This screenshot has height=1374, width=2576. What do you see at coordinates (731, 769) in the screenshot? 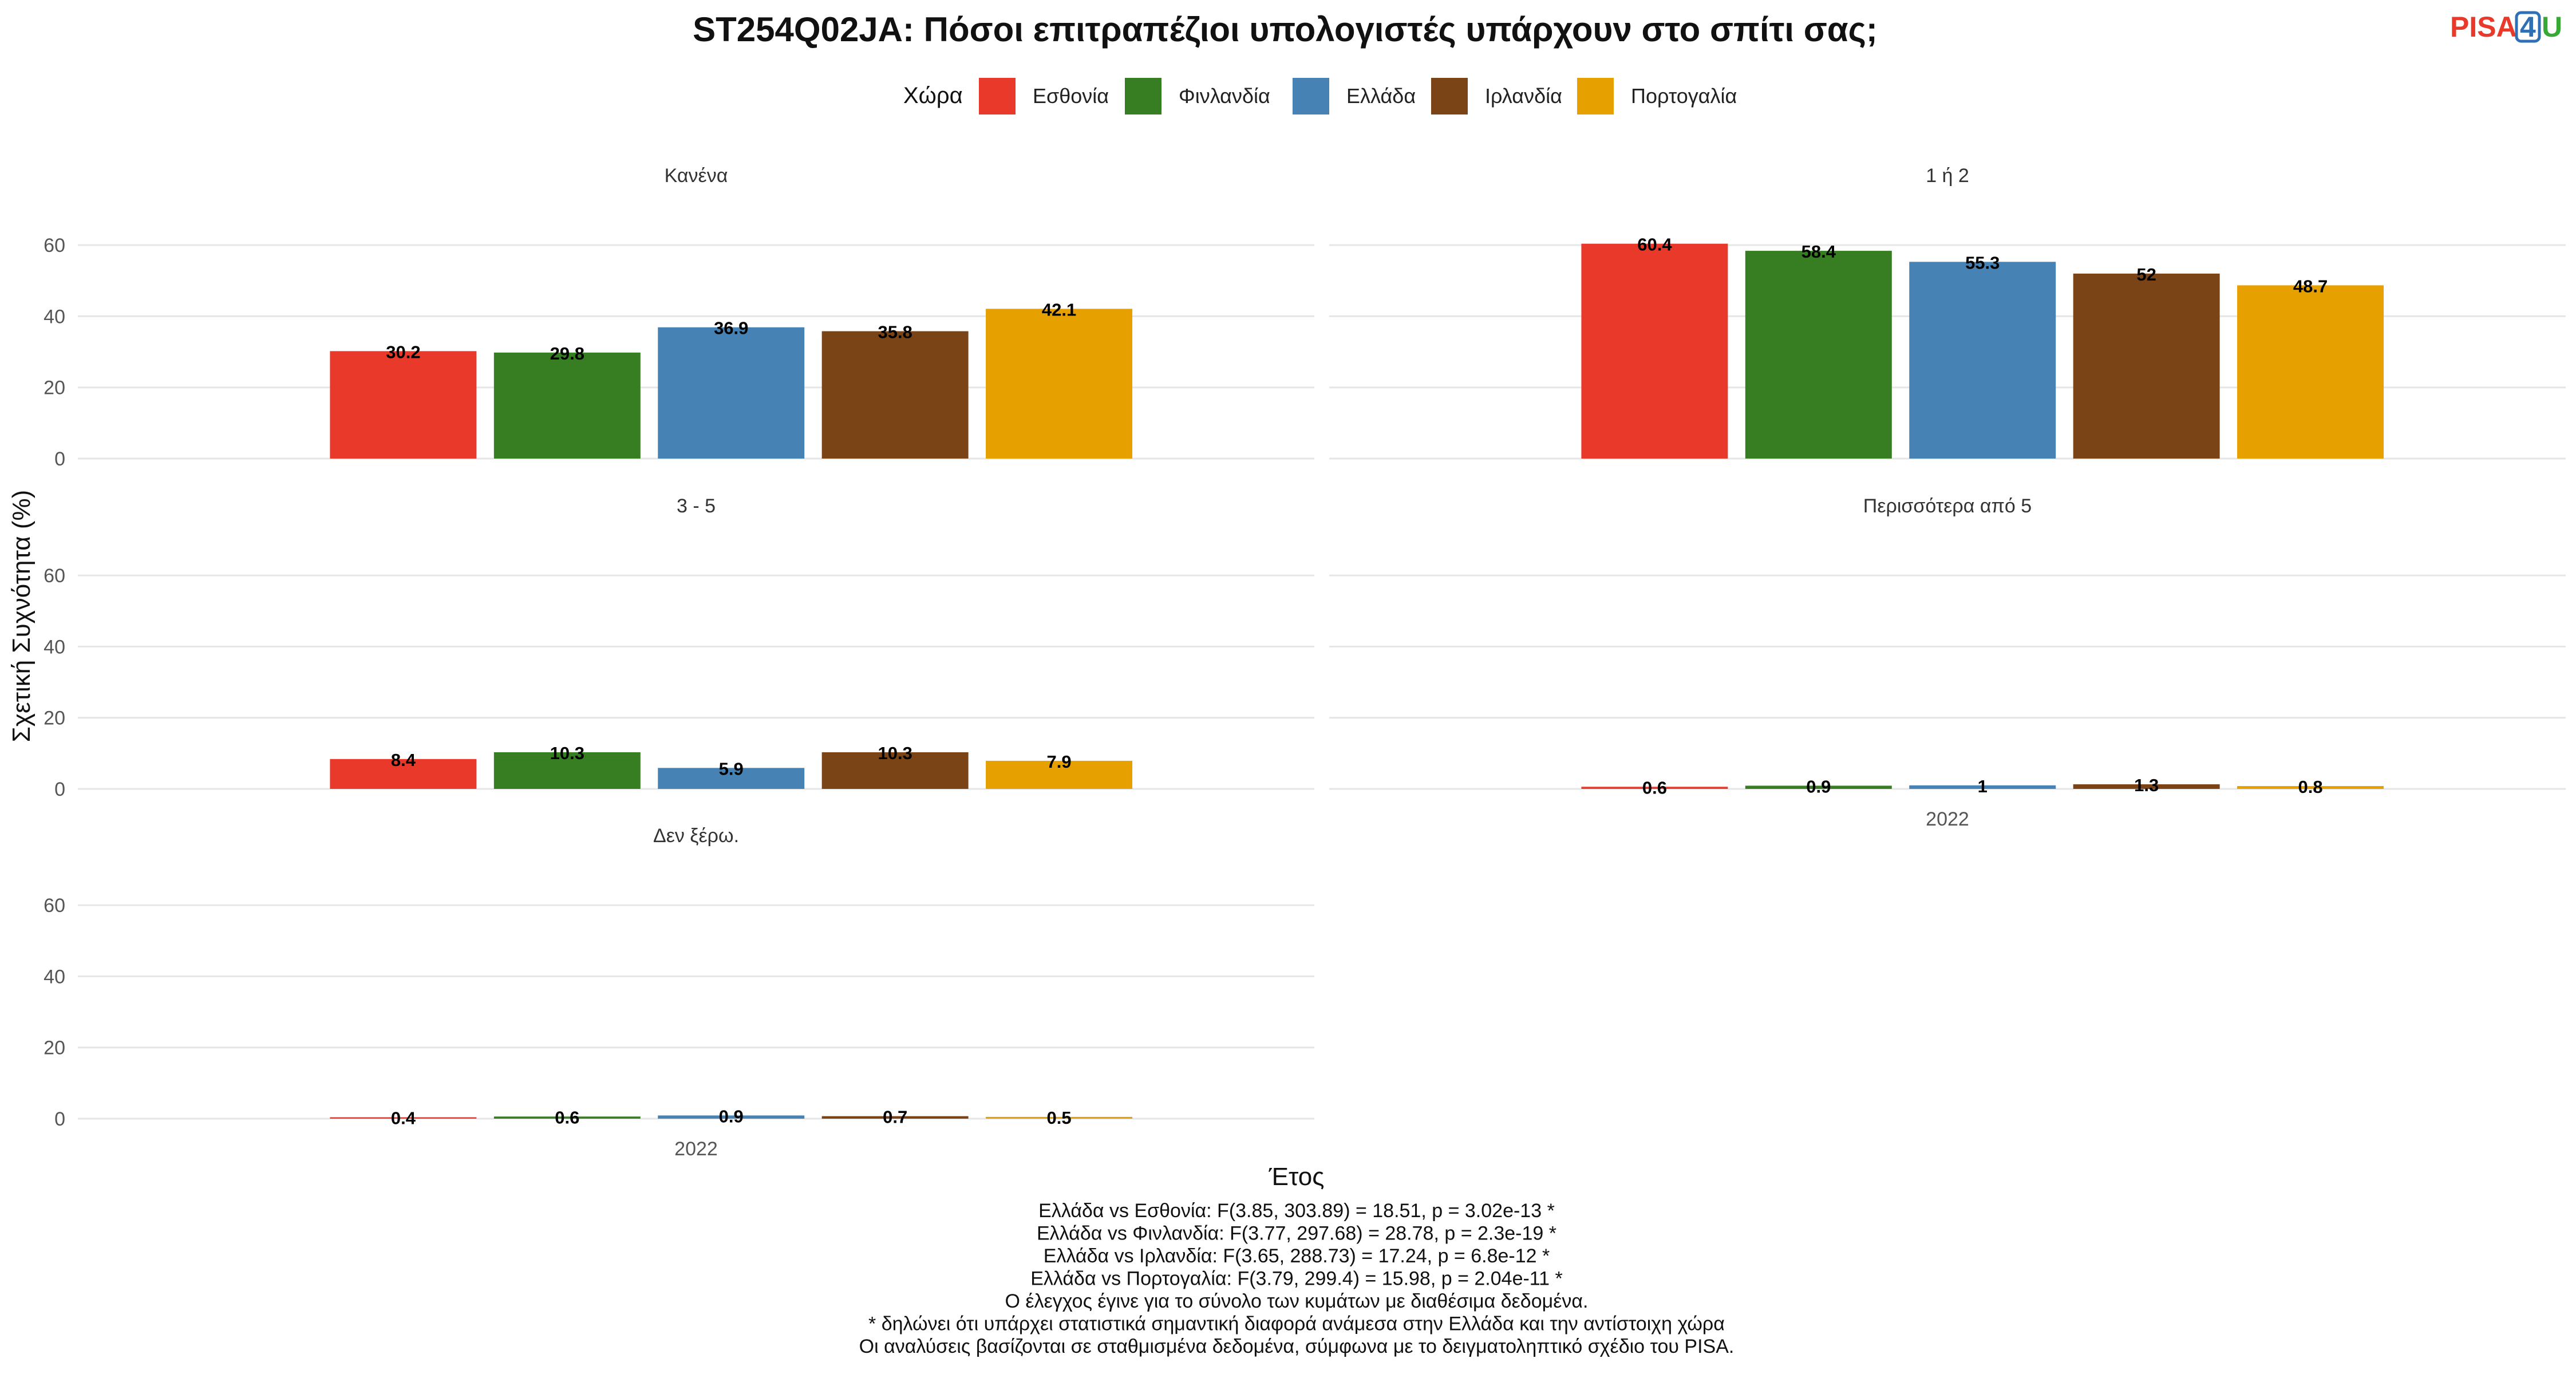
I see `bar-value-label: 5.9` at bounding box center [731, 769].